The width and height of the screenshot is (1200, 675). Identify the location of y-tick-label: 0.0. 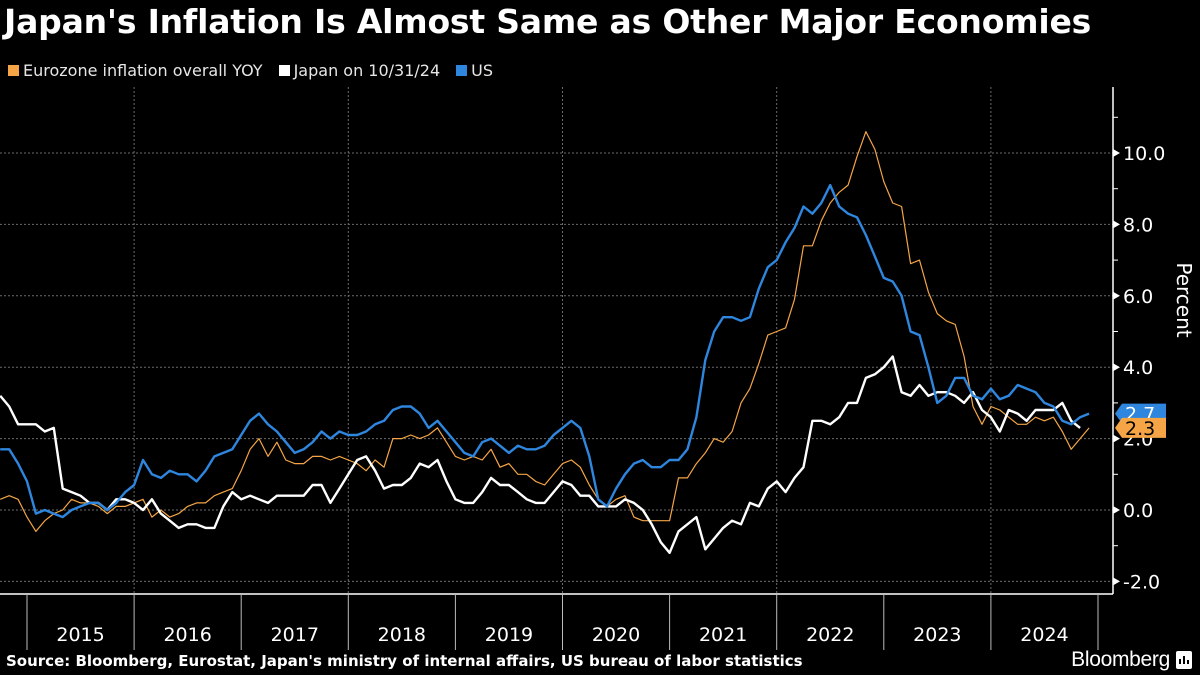
(1138, 511).